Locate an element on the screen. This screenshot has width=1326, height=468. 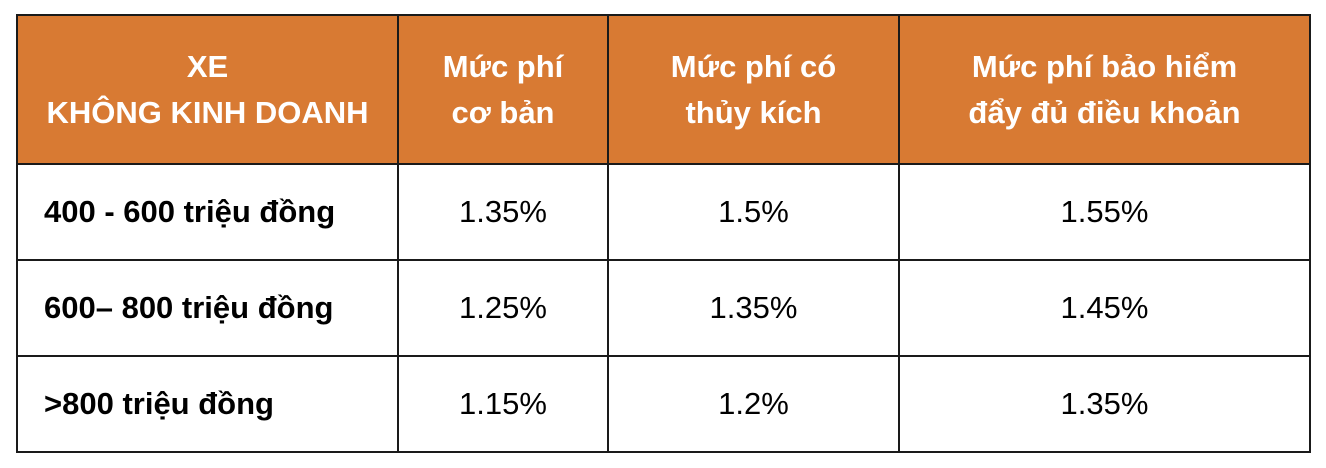
header-line: KHÔNG KINH DOANH is located at coordinates (207, 112).